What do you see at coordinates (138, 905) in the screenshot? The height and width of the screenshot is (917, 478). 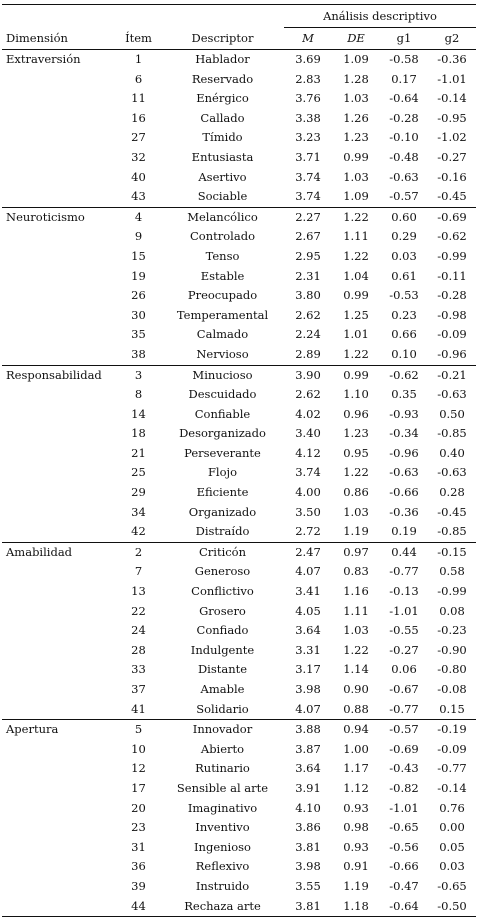 I see `item-number-cell: 44` at bounding box center [138, 905].